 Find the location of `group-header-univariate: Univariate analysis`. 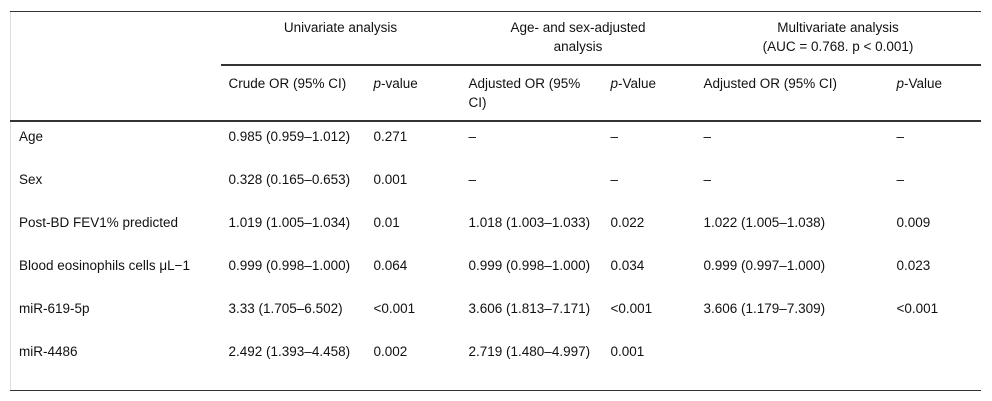

group-header-univariate: Univariate analysis is located at coordinates (340, 38).